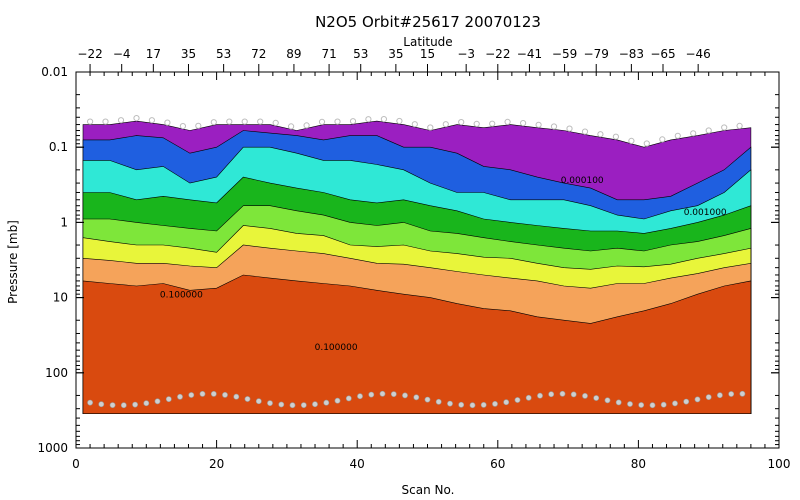 The height and width of the screenshot is (500, 800). What do you see at coordinates (52, 448) in the screenshot?
I see `y-tick-label: 1000` at bounding box center [52, 448].